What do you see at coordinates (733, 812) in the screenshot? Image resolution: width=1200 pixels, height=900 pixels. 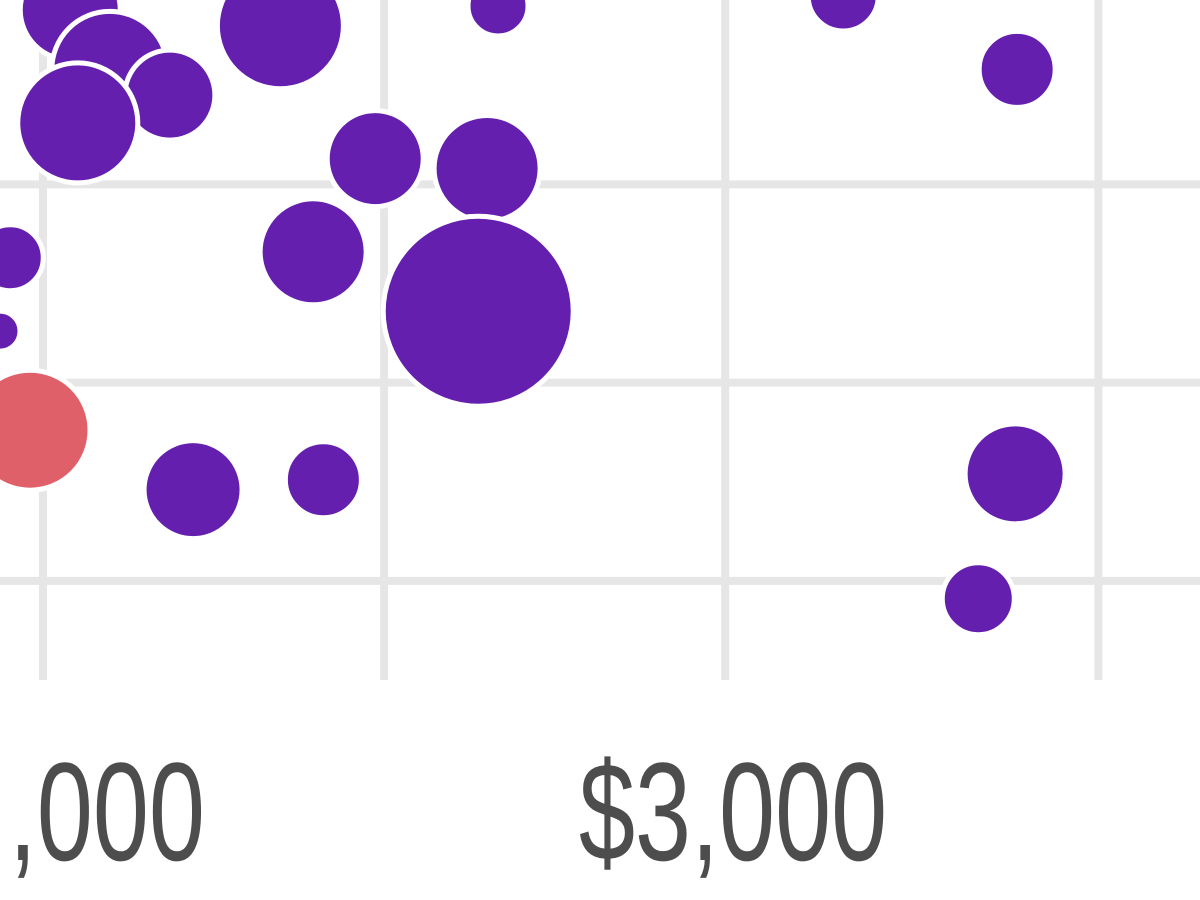 I see `x-tick-label: $3,000` at bounding box center [733, 812].